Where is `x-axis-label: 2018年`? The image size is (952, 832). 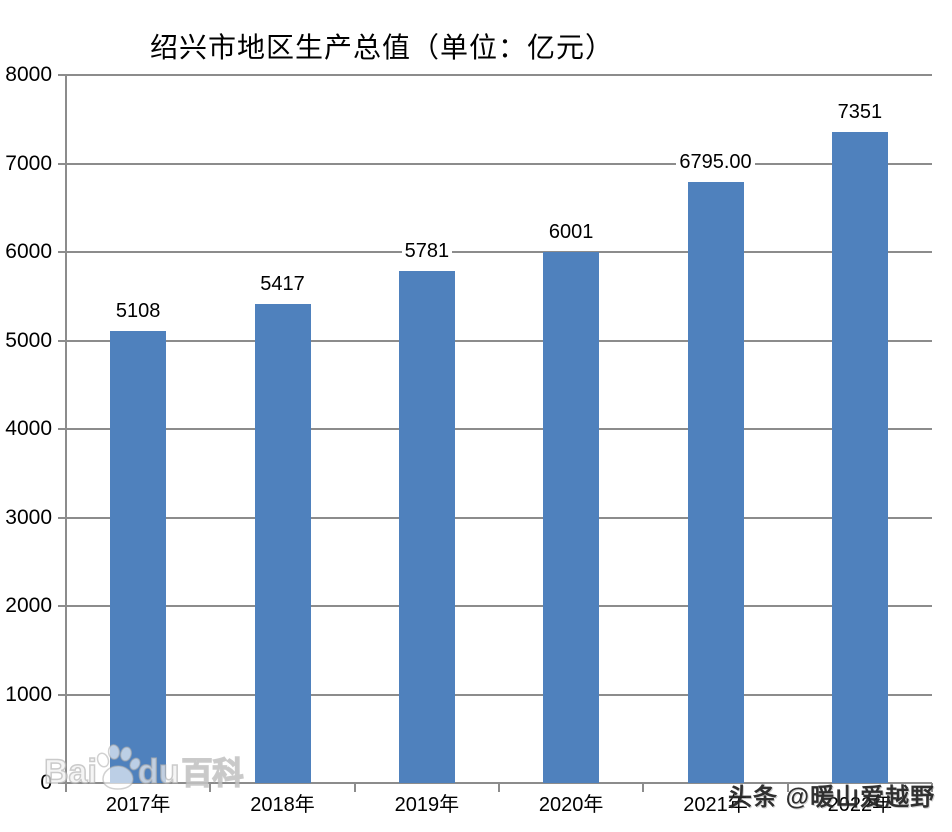 x-axis-label: 2018年 is located at coordinates (282, 805).